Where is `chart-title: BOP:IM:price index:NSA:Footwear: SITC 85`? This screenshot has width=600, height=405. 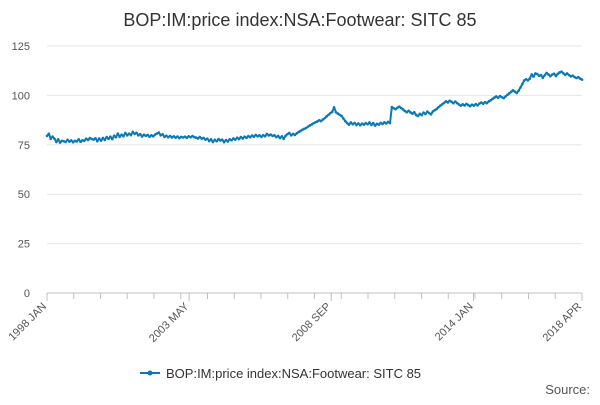 chart-title: BOP:IM:price index:NSA:Footwear: SITC 85 is located at coordinates (299, 20).